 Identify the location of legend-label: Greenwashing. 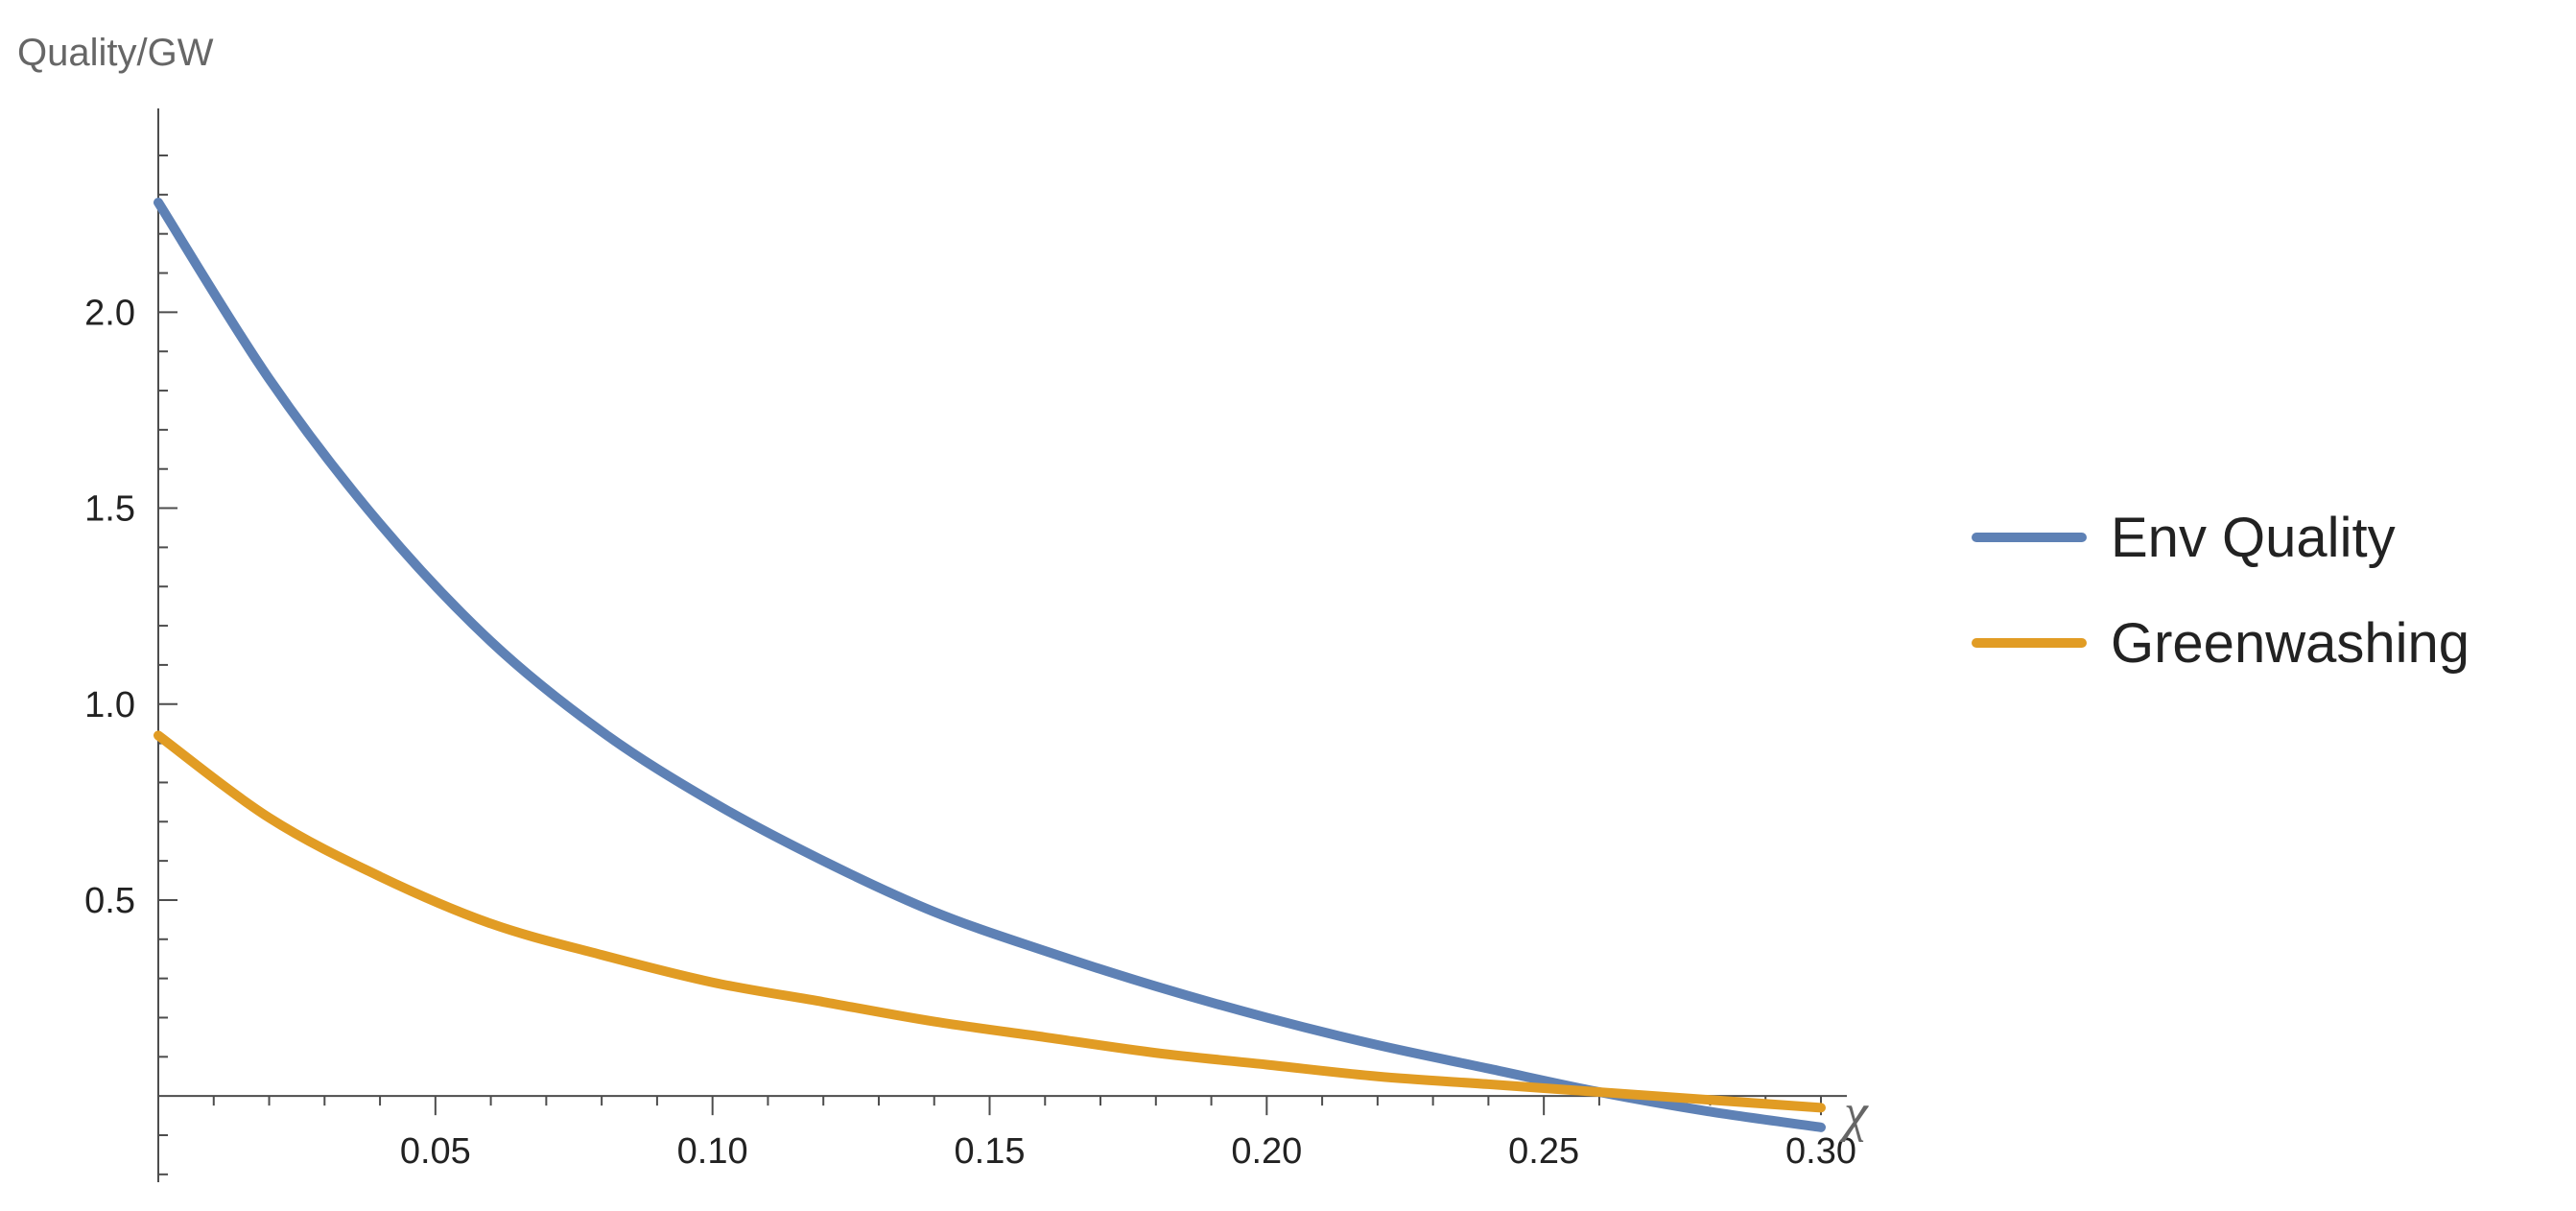
(2291, 643).